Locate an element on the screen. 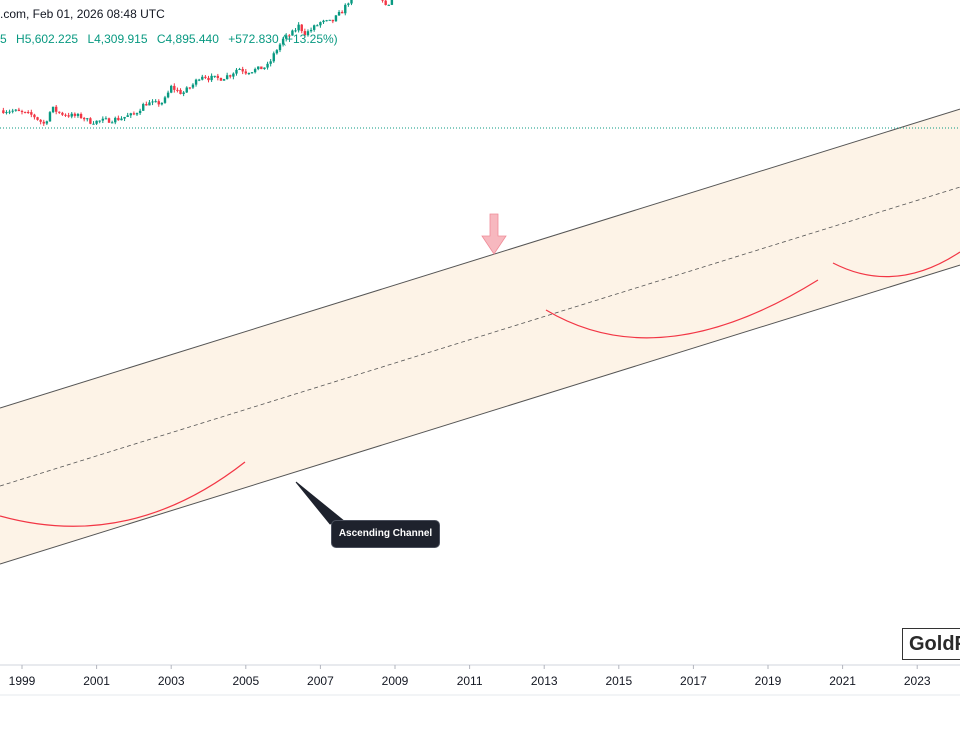  ascending-channel-label: Ascending Channel is located at coordinates (385, 534).